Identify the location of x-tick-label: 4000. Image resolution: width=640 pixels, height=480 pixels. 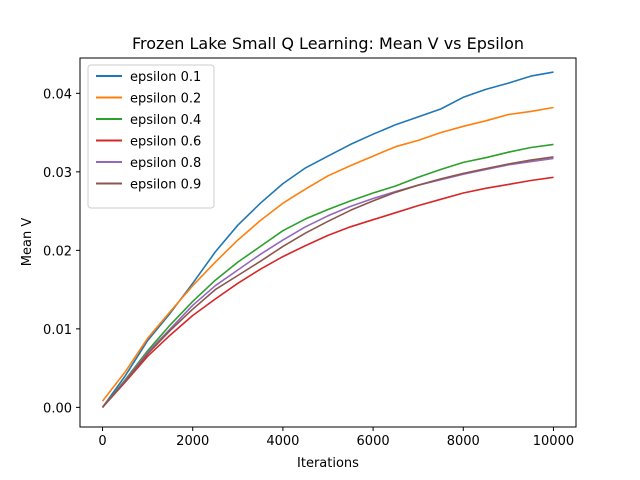
(282, 441).